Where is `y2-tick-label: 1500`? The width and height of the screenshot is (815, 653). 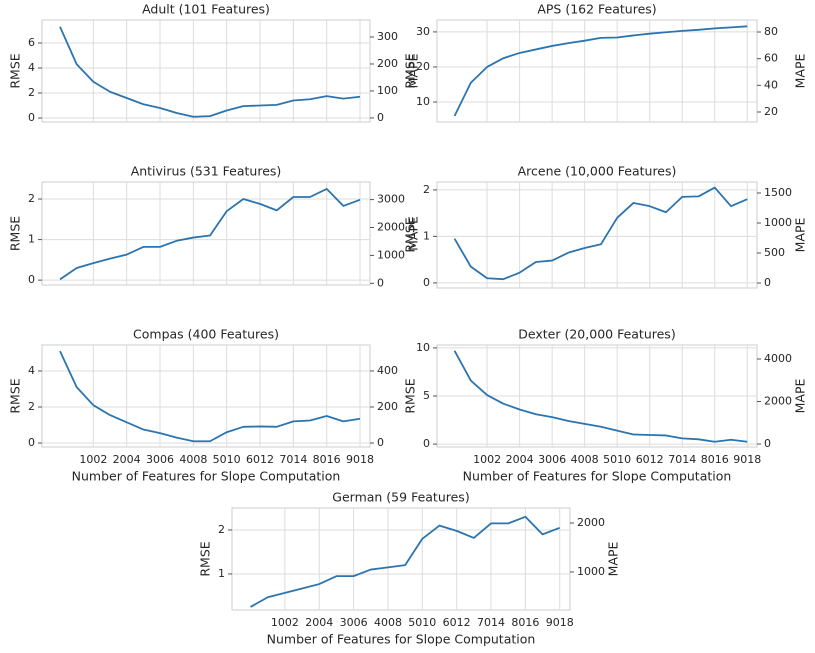 y2-tick-label: 1500 is located at coordinates (778, 192).